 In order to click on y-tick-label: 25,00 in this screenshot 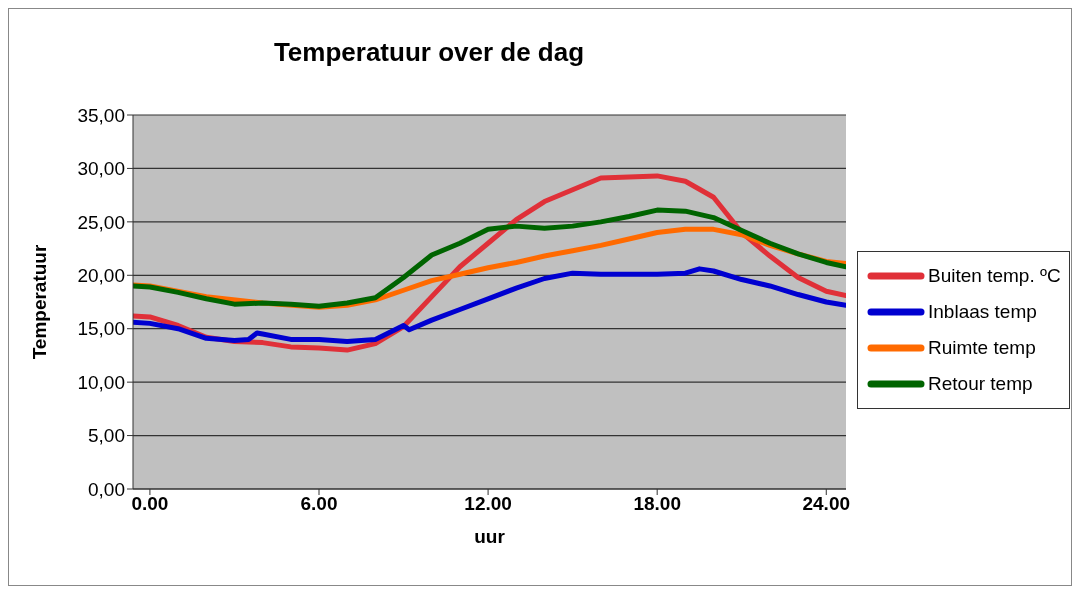, I will do `click(101, 222)`.